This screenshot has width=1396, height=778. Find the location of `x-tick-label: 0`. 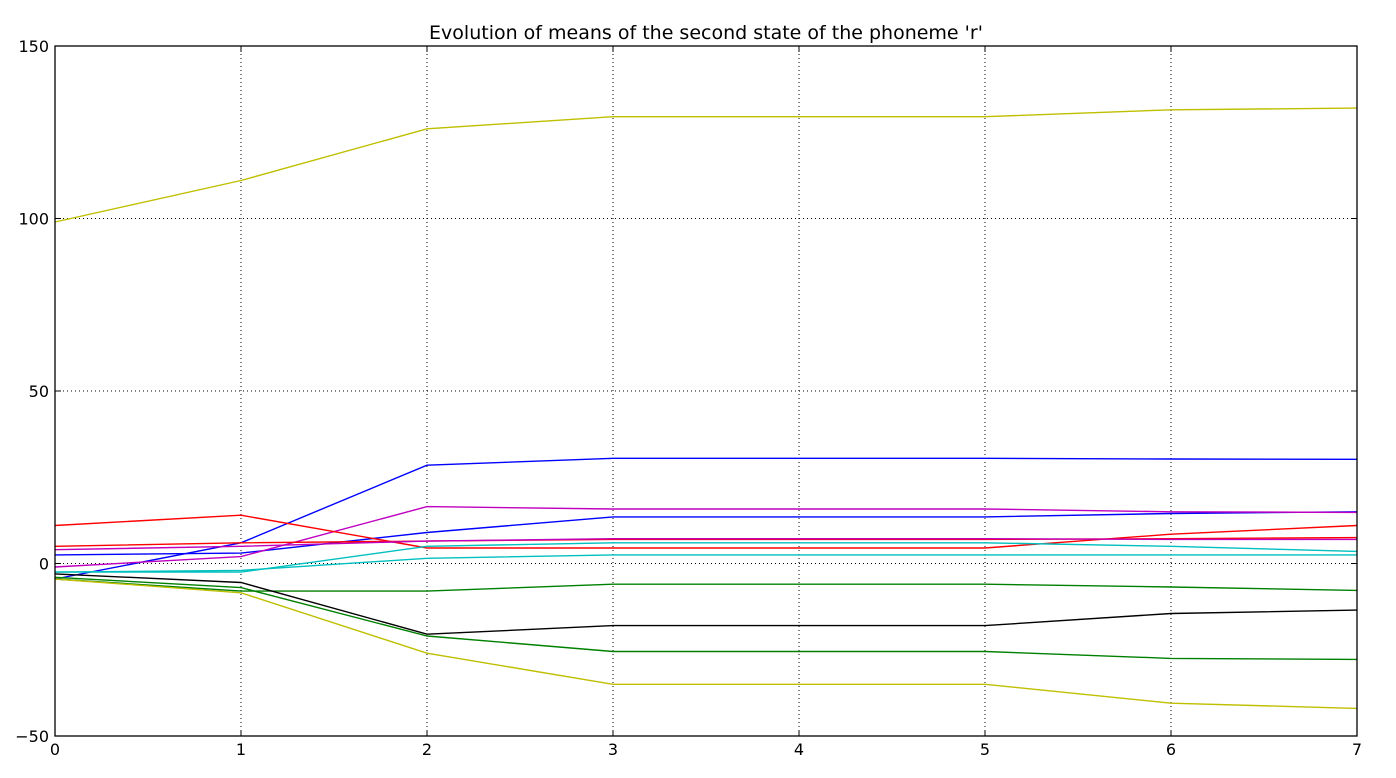

x-tick-label: 0 is located at coordinates (55, 749).